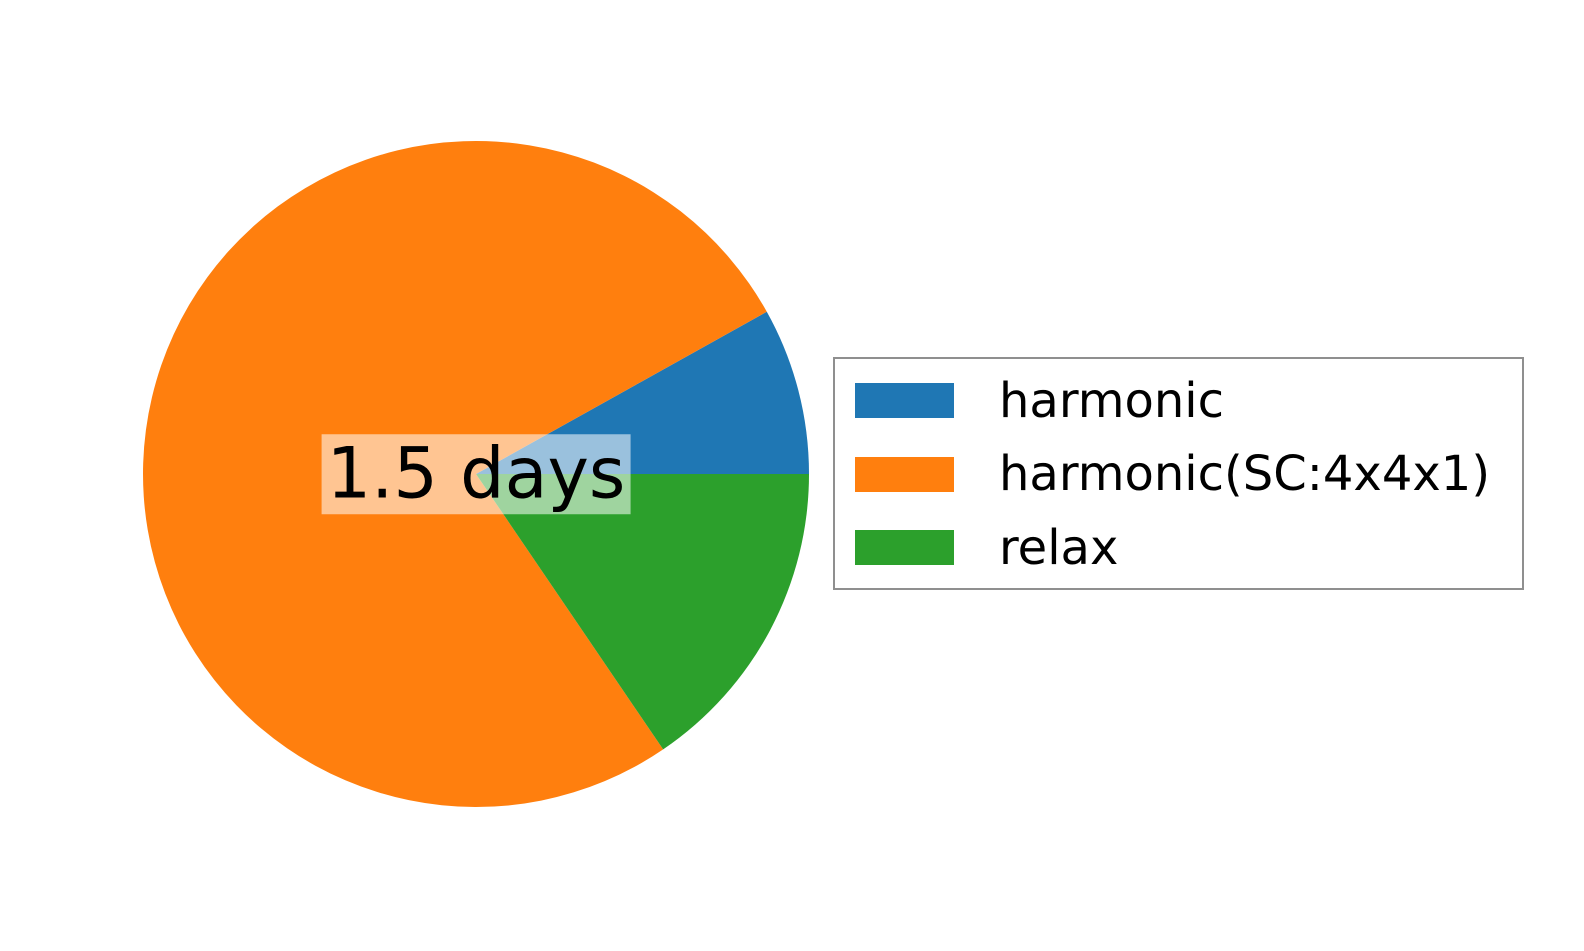 The height and width of the screenshot is (951, 1584). Describe the element at coordinates (1111, 400) in the screenshot. I see `legend-label: harmonic` at that location.